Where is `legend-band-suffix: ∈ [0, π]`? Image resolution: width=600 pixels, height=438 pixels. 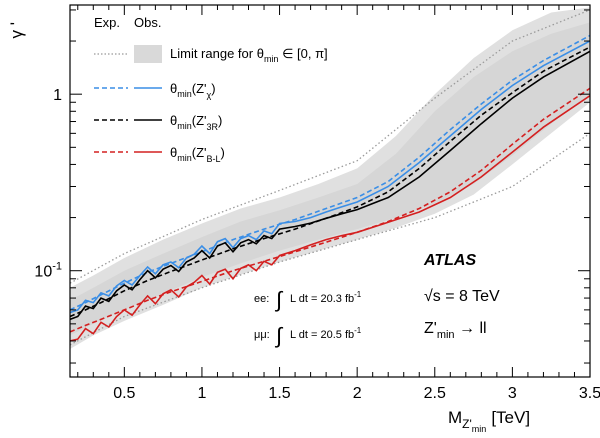 legend-band-suffix: ∈ [0, π] is located at coordinates (302, 53).